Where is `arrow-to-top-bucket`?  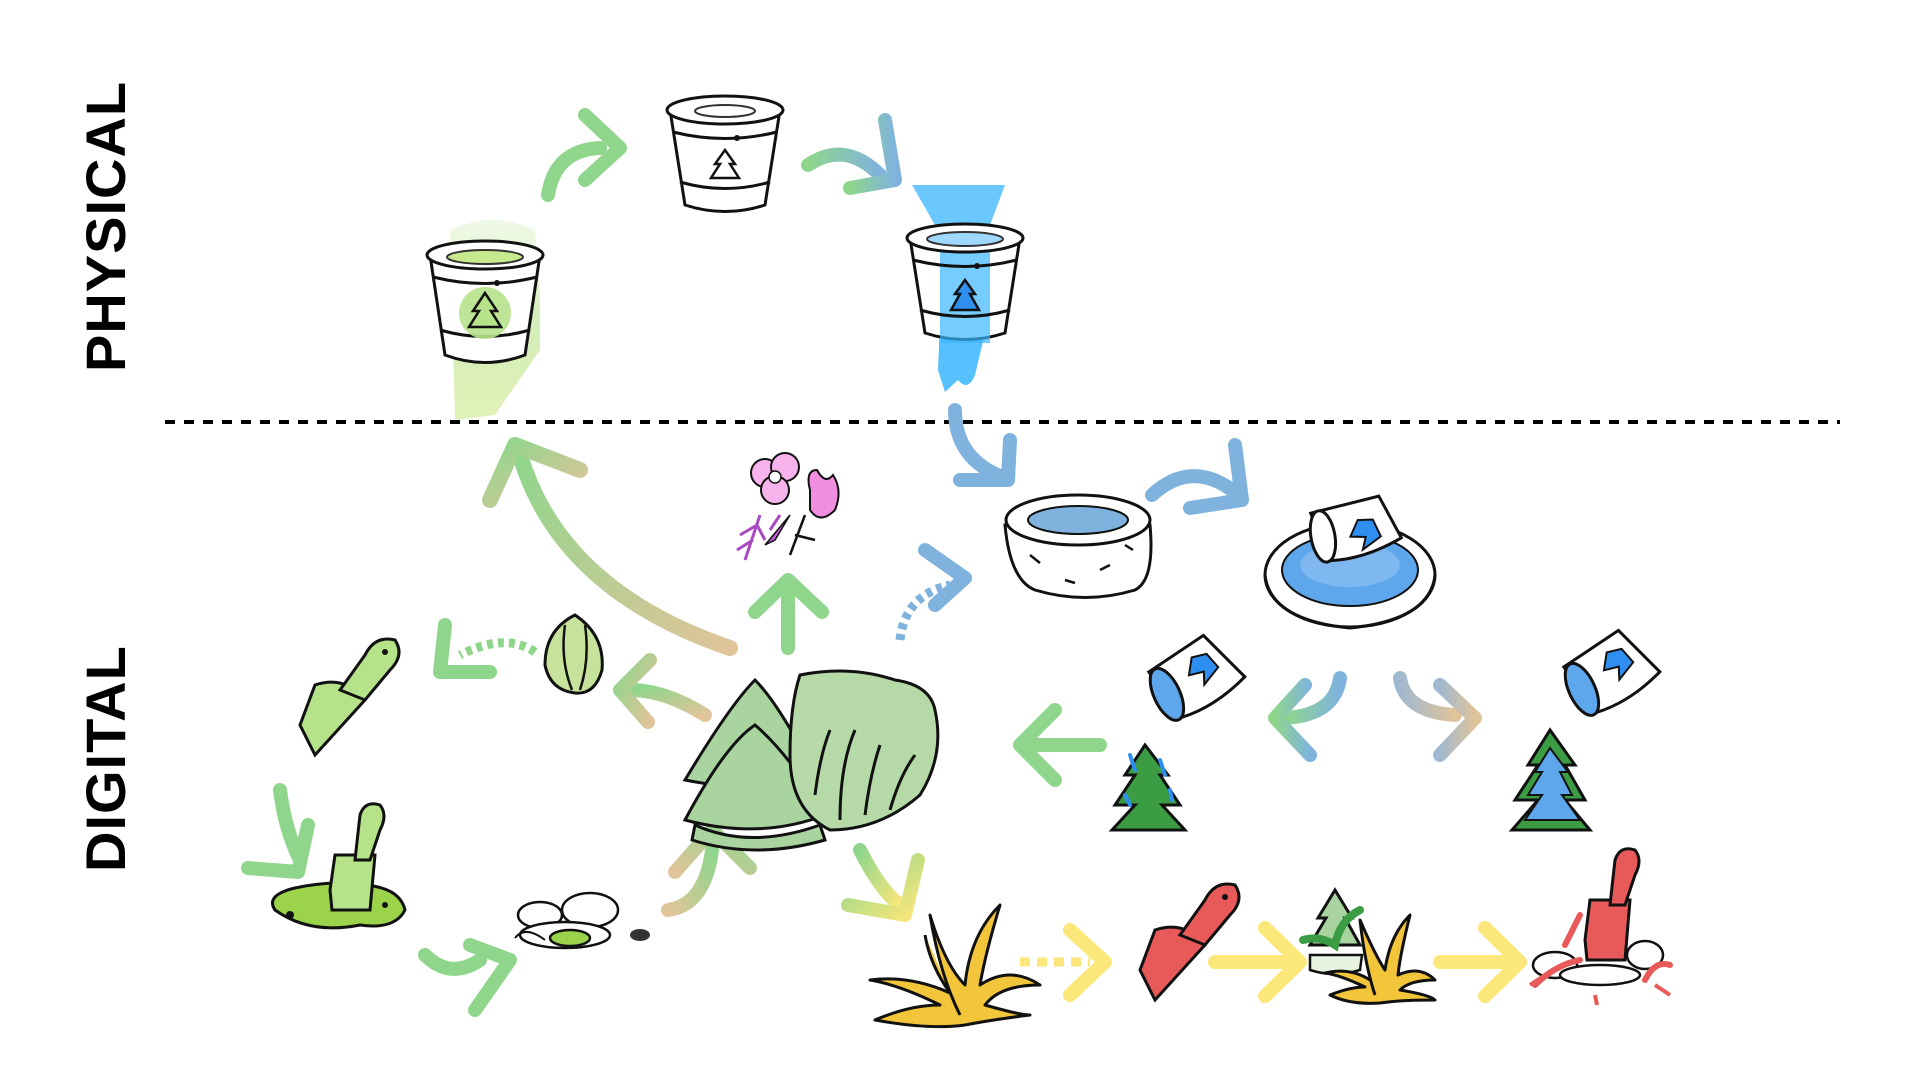 arrow-to-top-bucket is located at coordinates (584, 155).